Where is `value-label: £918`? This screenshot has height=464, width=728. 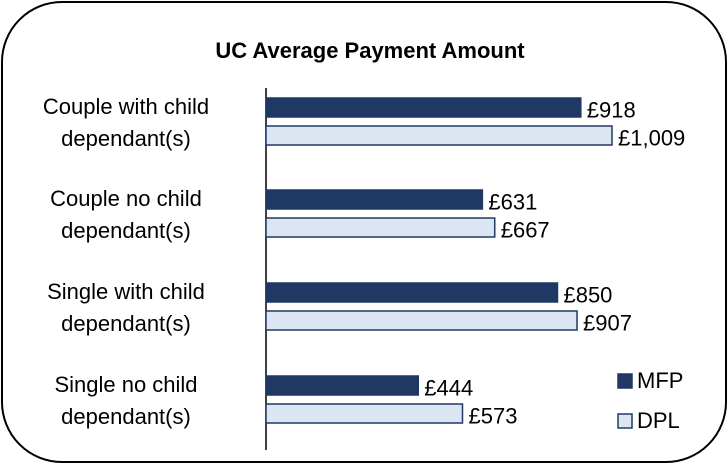
value-label: £918 is located at coordinates (611, 109).